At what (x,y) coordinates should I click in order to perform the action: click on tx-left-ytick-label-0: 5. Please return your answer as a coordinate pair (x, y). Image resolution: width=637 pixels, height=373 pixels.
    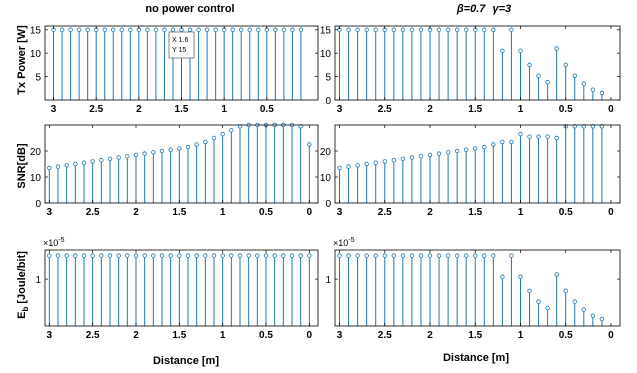
    Looking at the image, I should click on (38, 78).